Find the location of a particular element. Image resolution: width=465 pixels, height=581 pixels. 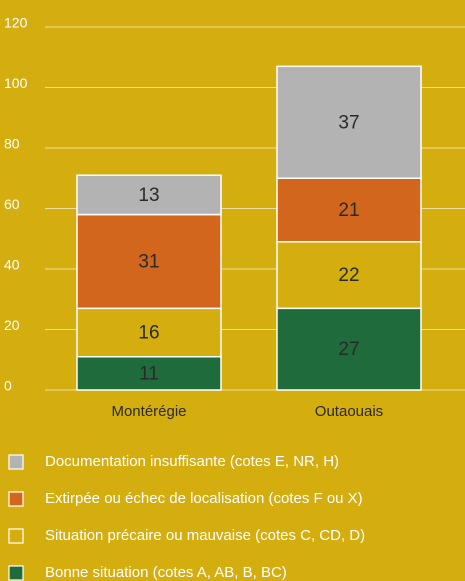

data-label: 13 is located at coordinates (148, 195).